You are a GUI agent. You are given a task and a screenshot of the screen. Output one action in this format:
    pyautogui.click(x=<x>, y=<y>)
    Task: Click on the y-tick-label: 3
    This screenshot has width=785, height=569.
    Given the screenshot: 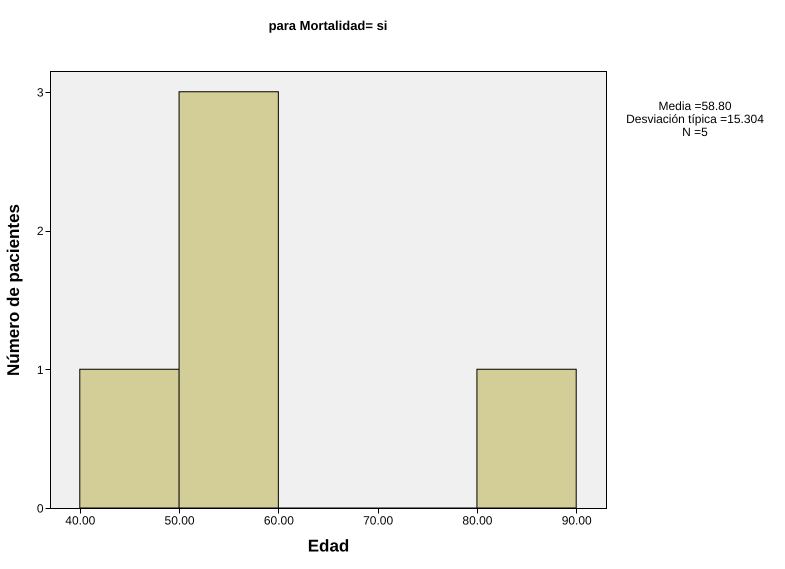 What is the action you would take?
    pyautogui.click(x=40, y=92)
    